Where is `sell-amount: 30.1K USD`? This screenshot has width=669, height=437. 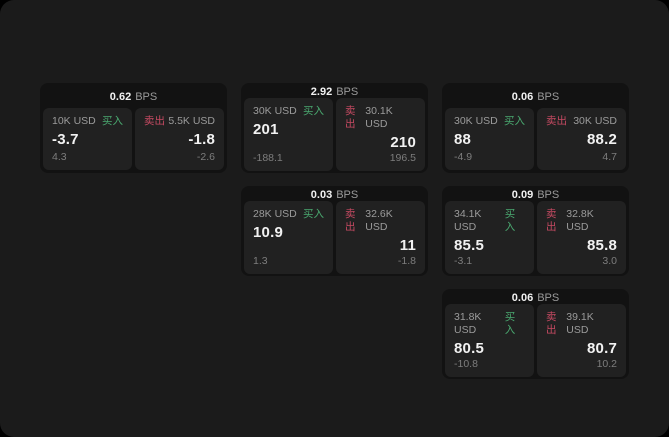 sell-amount: 30.1K USD is located at coordinates (379, 117).